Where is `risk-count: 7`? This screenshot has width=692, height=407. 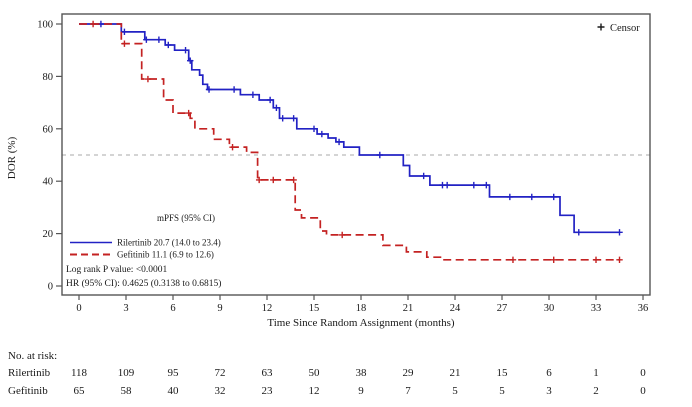
risk-count: 7 is located at coordinates (408, 390).